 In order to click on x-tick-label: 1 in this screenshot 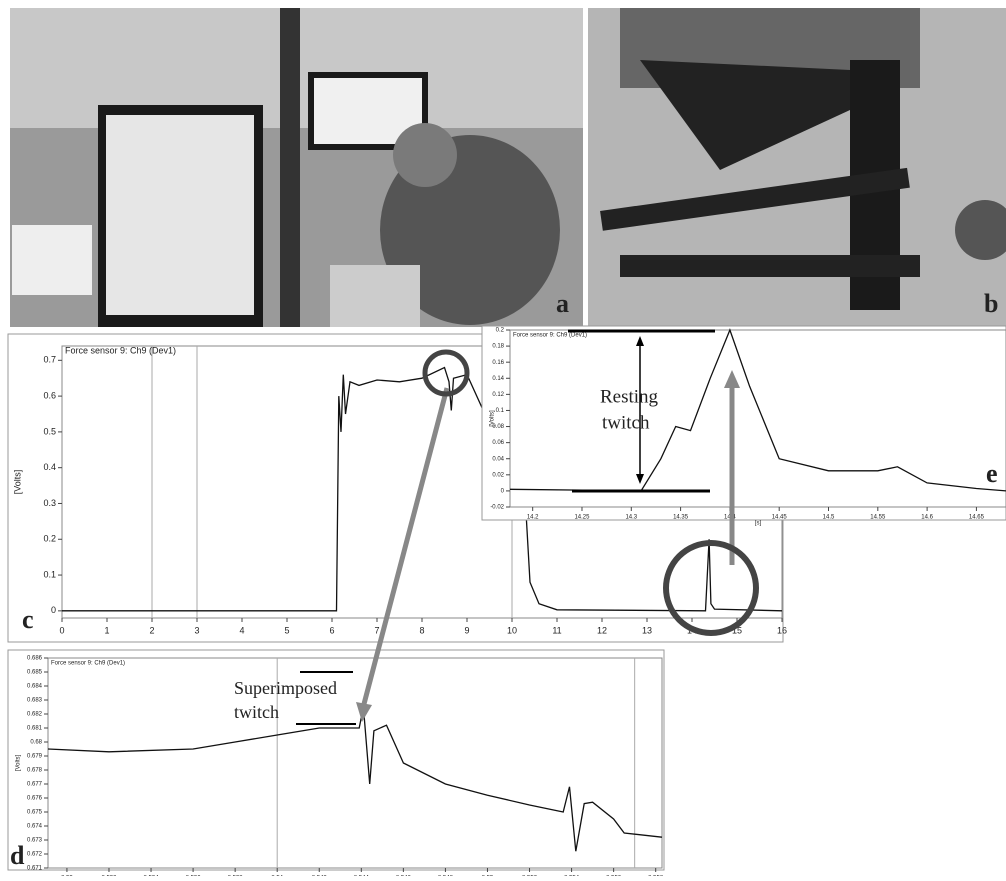, I will do `click(106, 630)`.